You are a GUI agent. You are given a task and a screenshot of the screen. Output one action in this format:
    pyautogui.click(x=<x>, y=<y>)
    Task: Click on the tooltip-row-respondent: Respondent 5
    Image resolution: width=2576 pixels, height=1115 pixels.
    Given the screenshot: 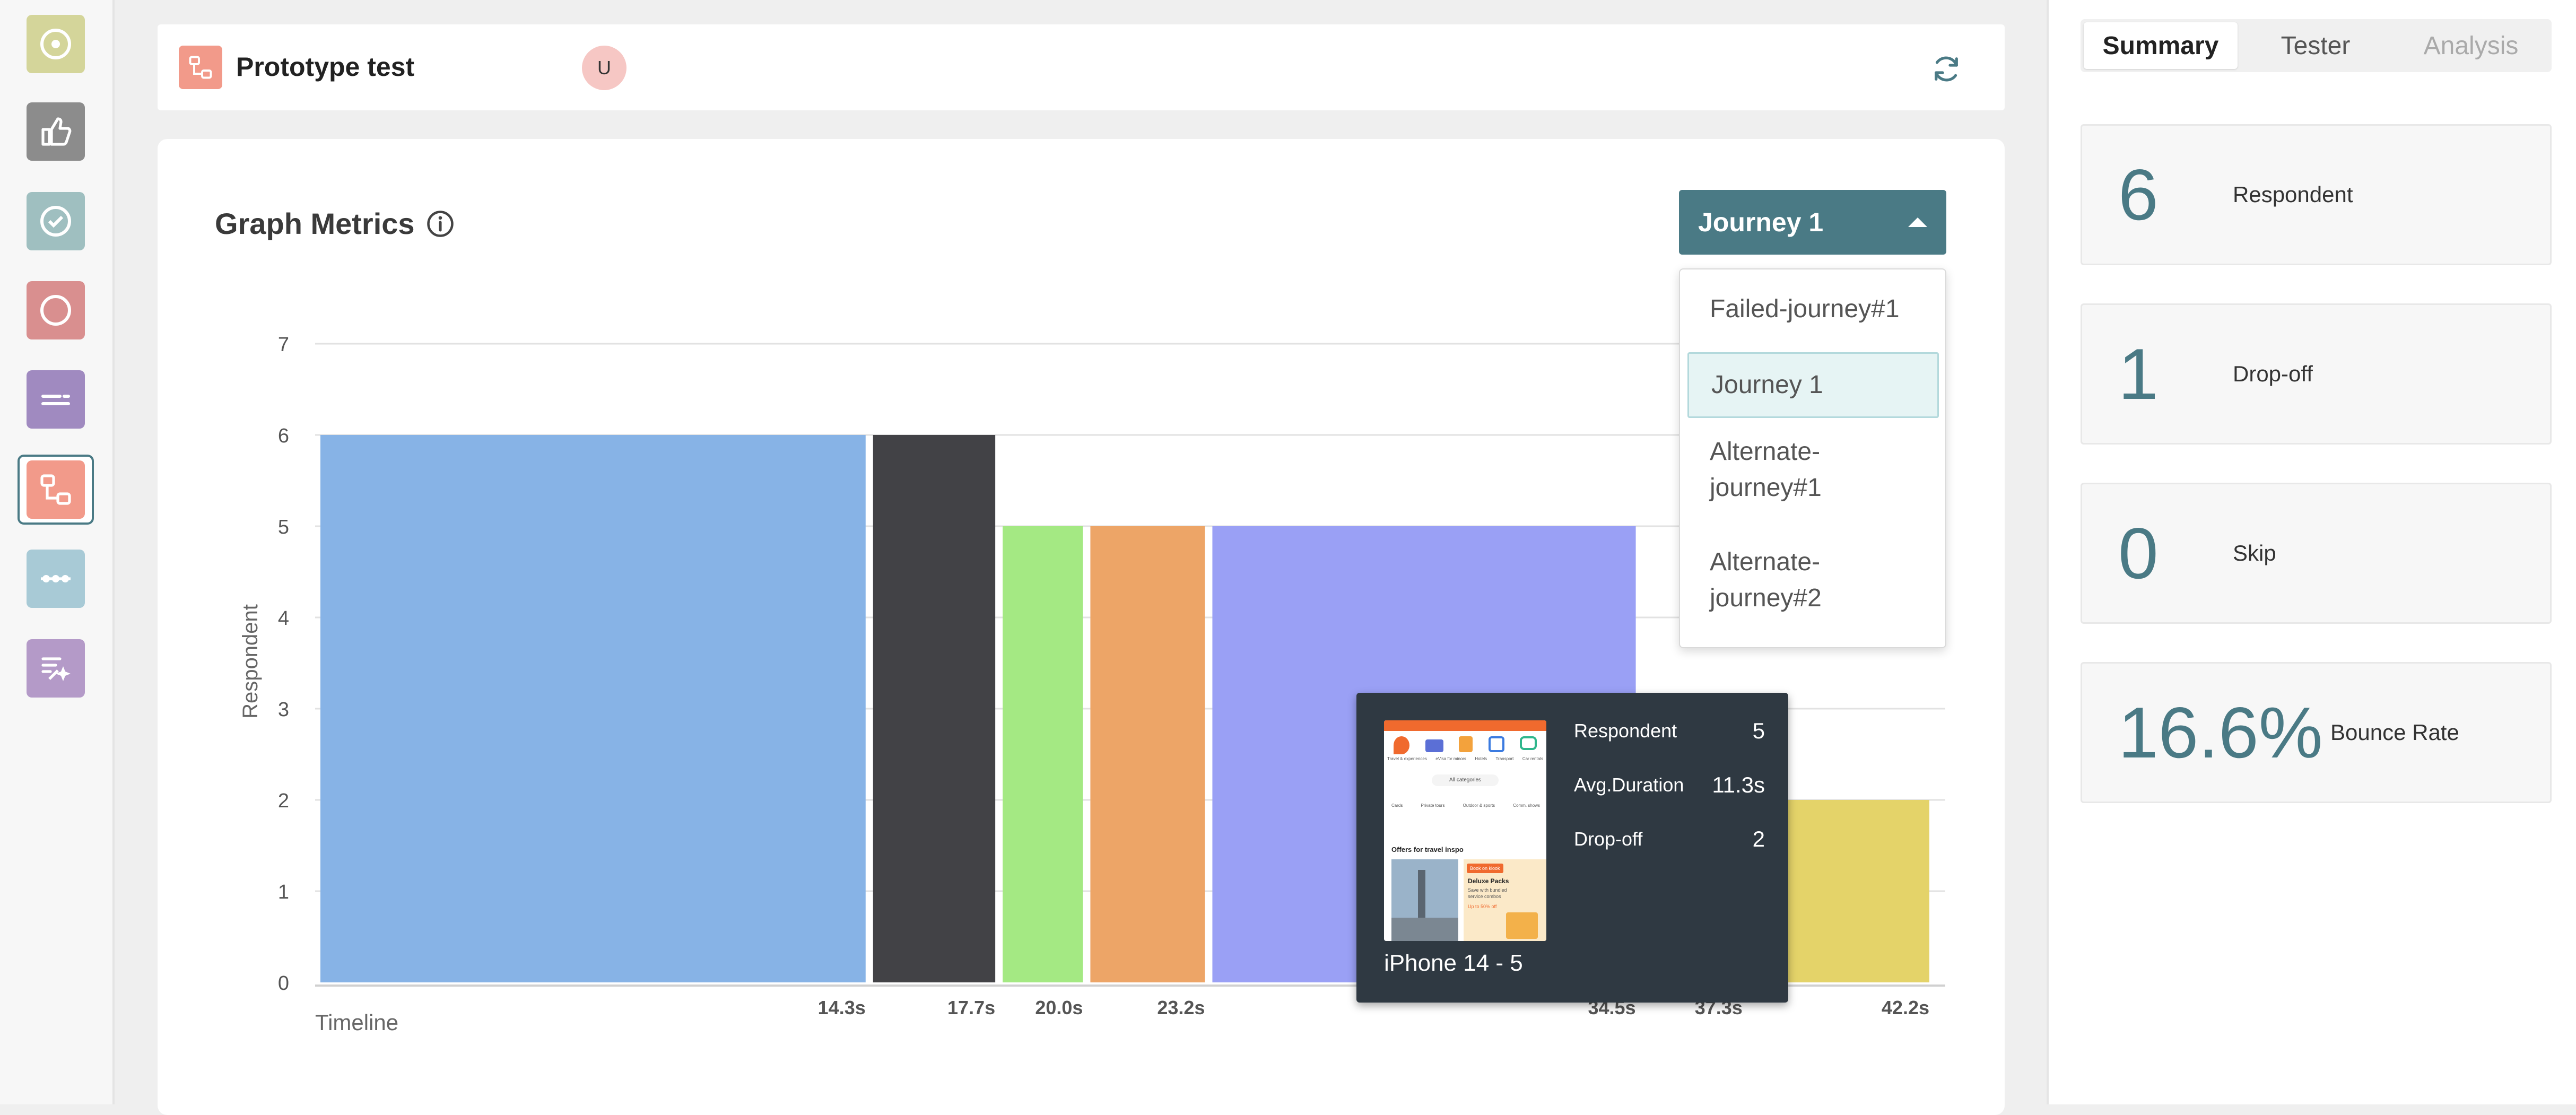 What is the action you would take?
    pyautogui.click(x=1670, y=730)
    